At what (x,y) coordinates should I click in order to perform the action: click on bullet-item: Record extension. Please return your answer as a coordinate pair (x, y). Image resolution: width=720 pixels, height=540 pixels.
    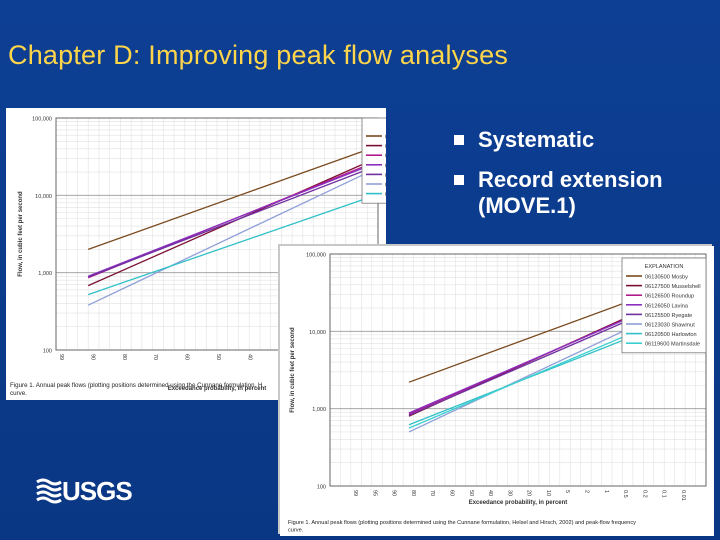
    Looking at the image, I should click on (557, 180).